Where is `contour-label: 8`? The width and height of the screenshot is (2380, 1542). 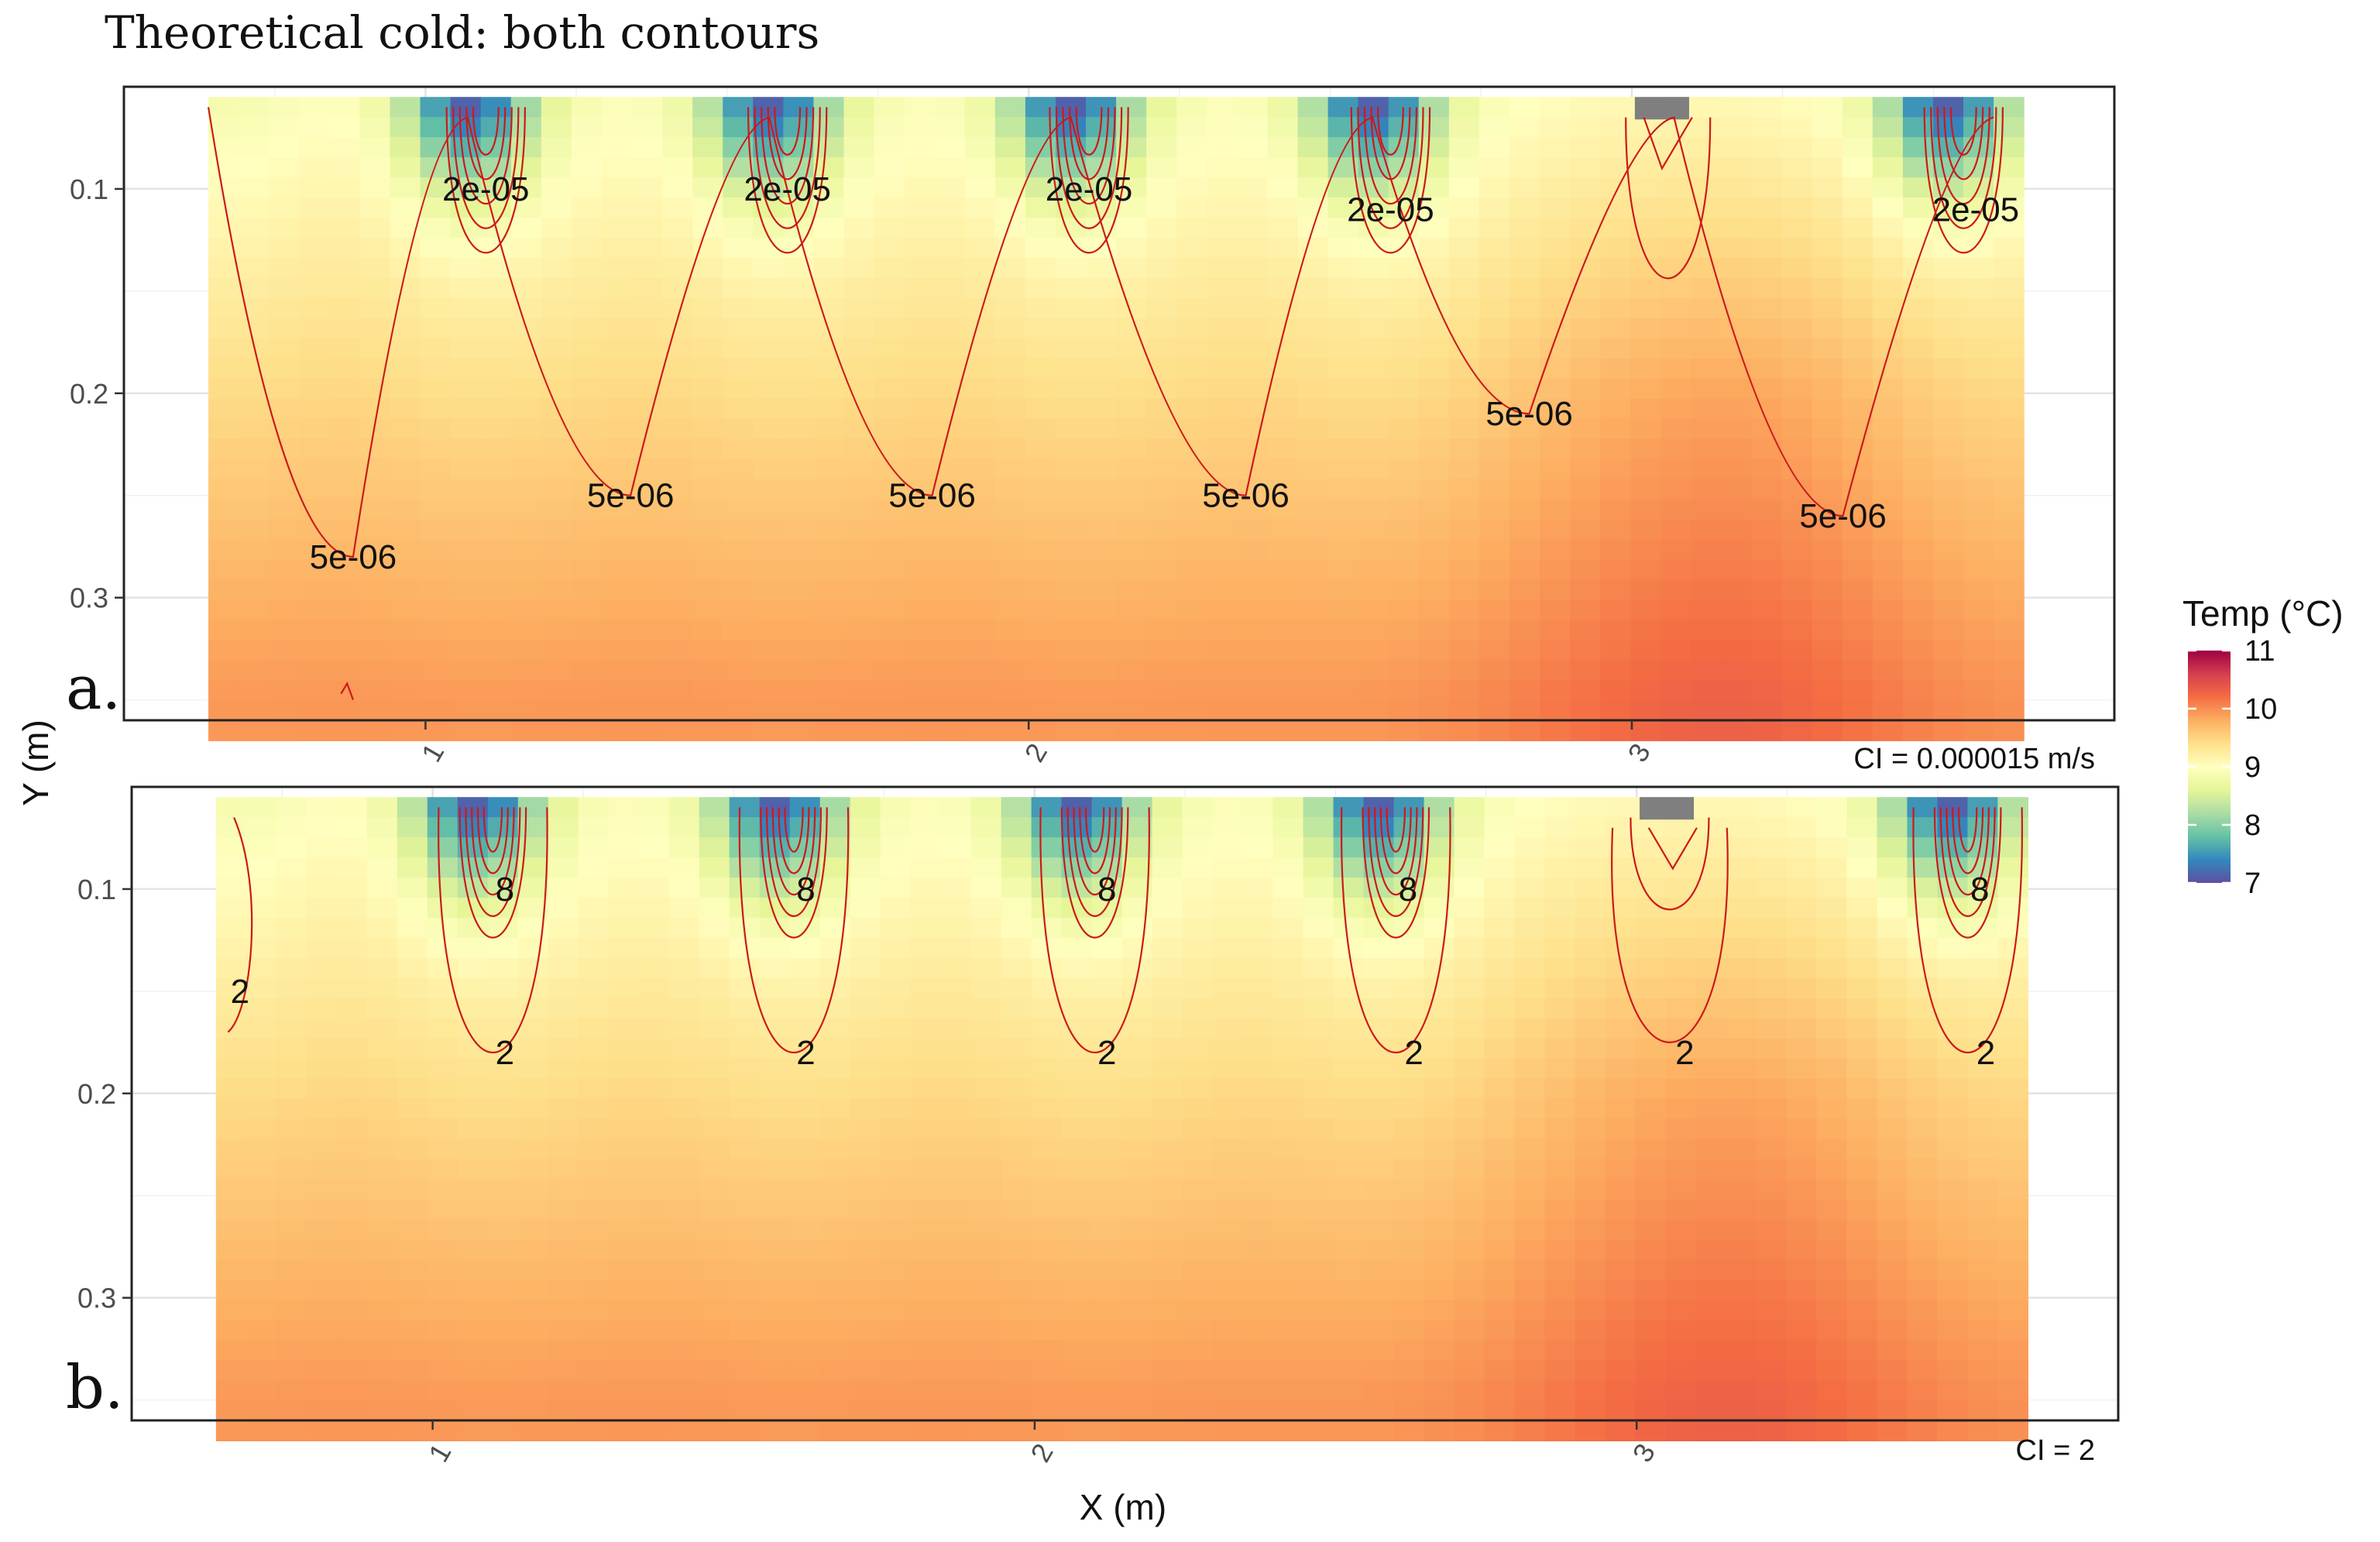
contour-label: 8 is located at coordinates (1107, 889).